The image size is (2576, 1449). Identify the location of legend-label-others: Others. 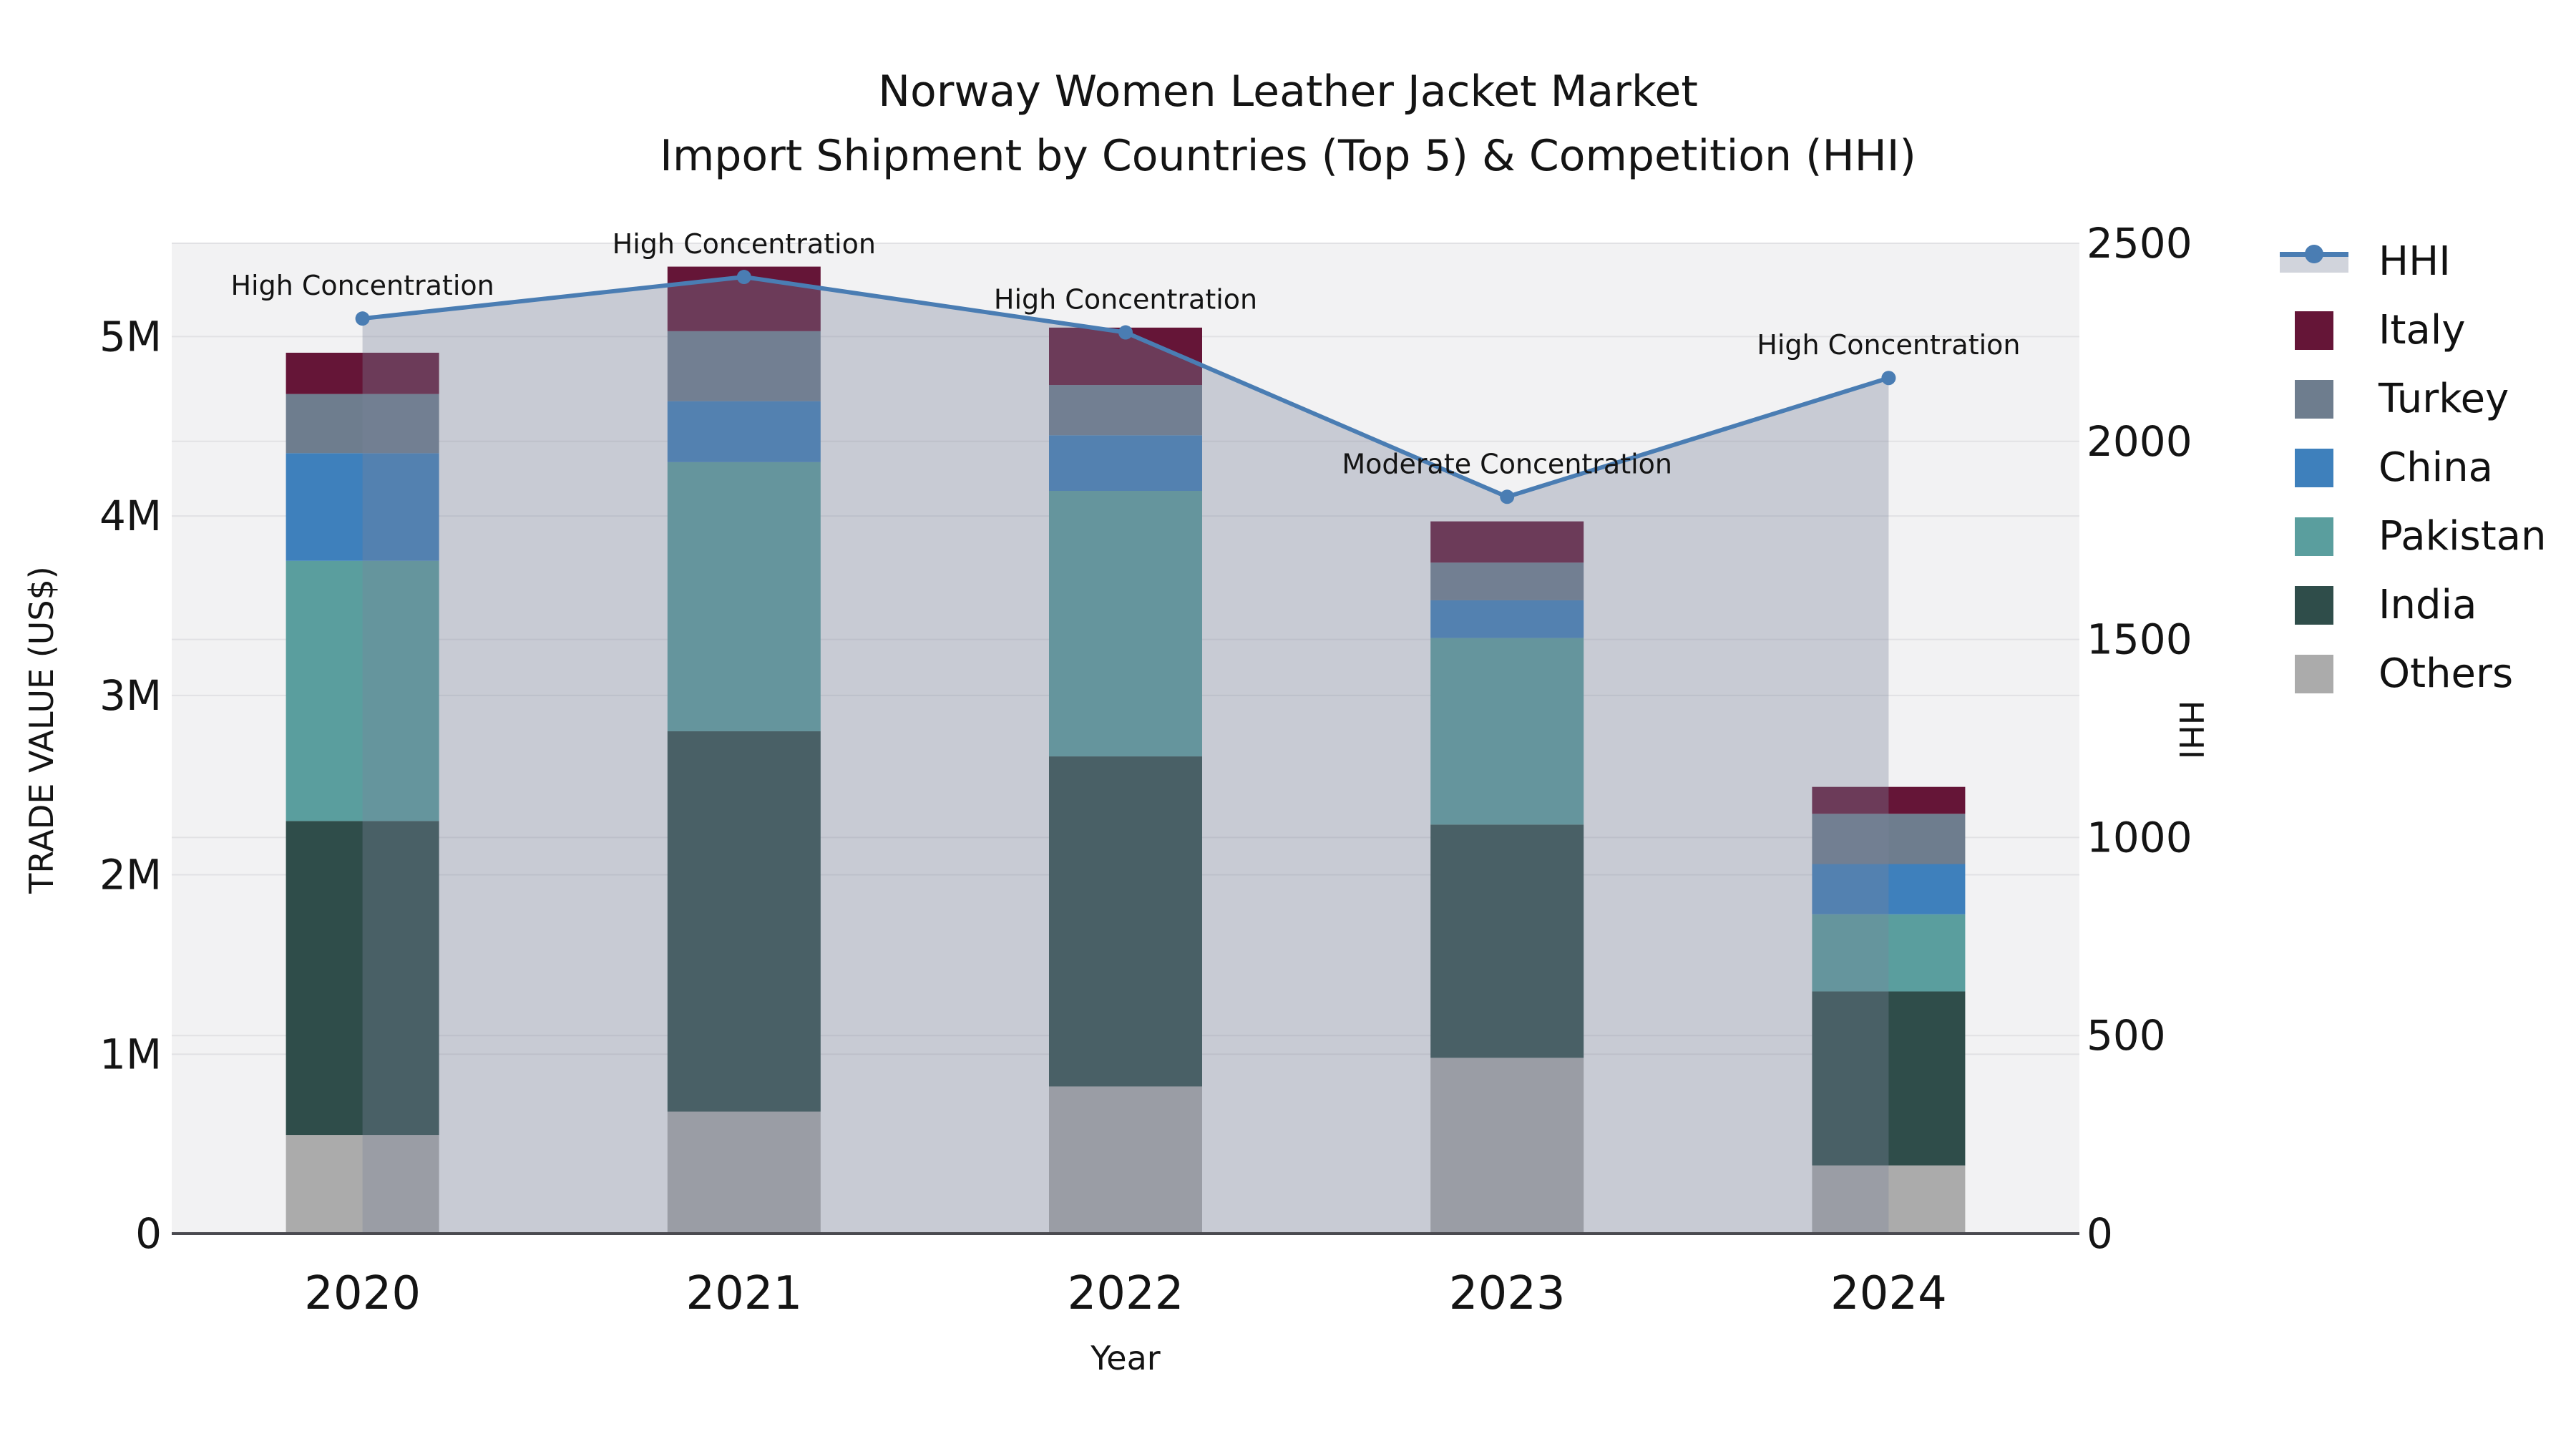
(2446, 673).